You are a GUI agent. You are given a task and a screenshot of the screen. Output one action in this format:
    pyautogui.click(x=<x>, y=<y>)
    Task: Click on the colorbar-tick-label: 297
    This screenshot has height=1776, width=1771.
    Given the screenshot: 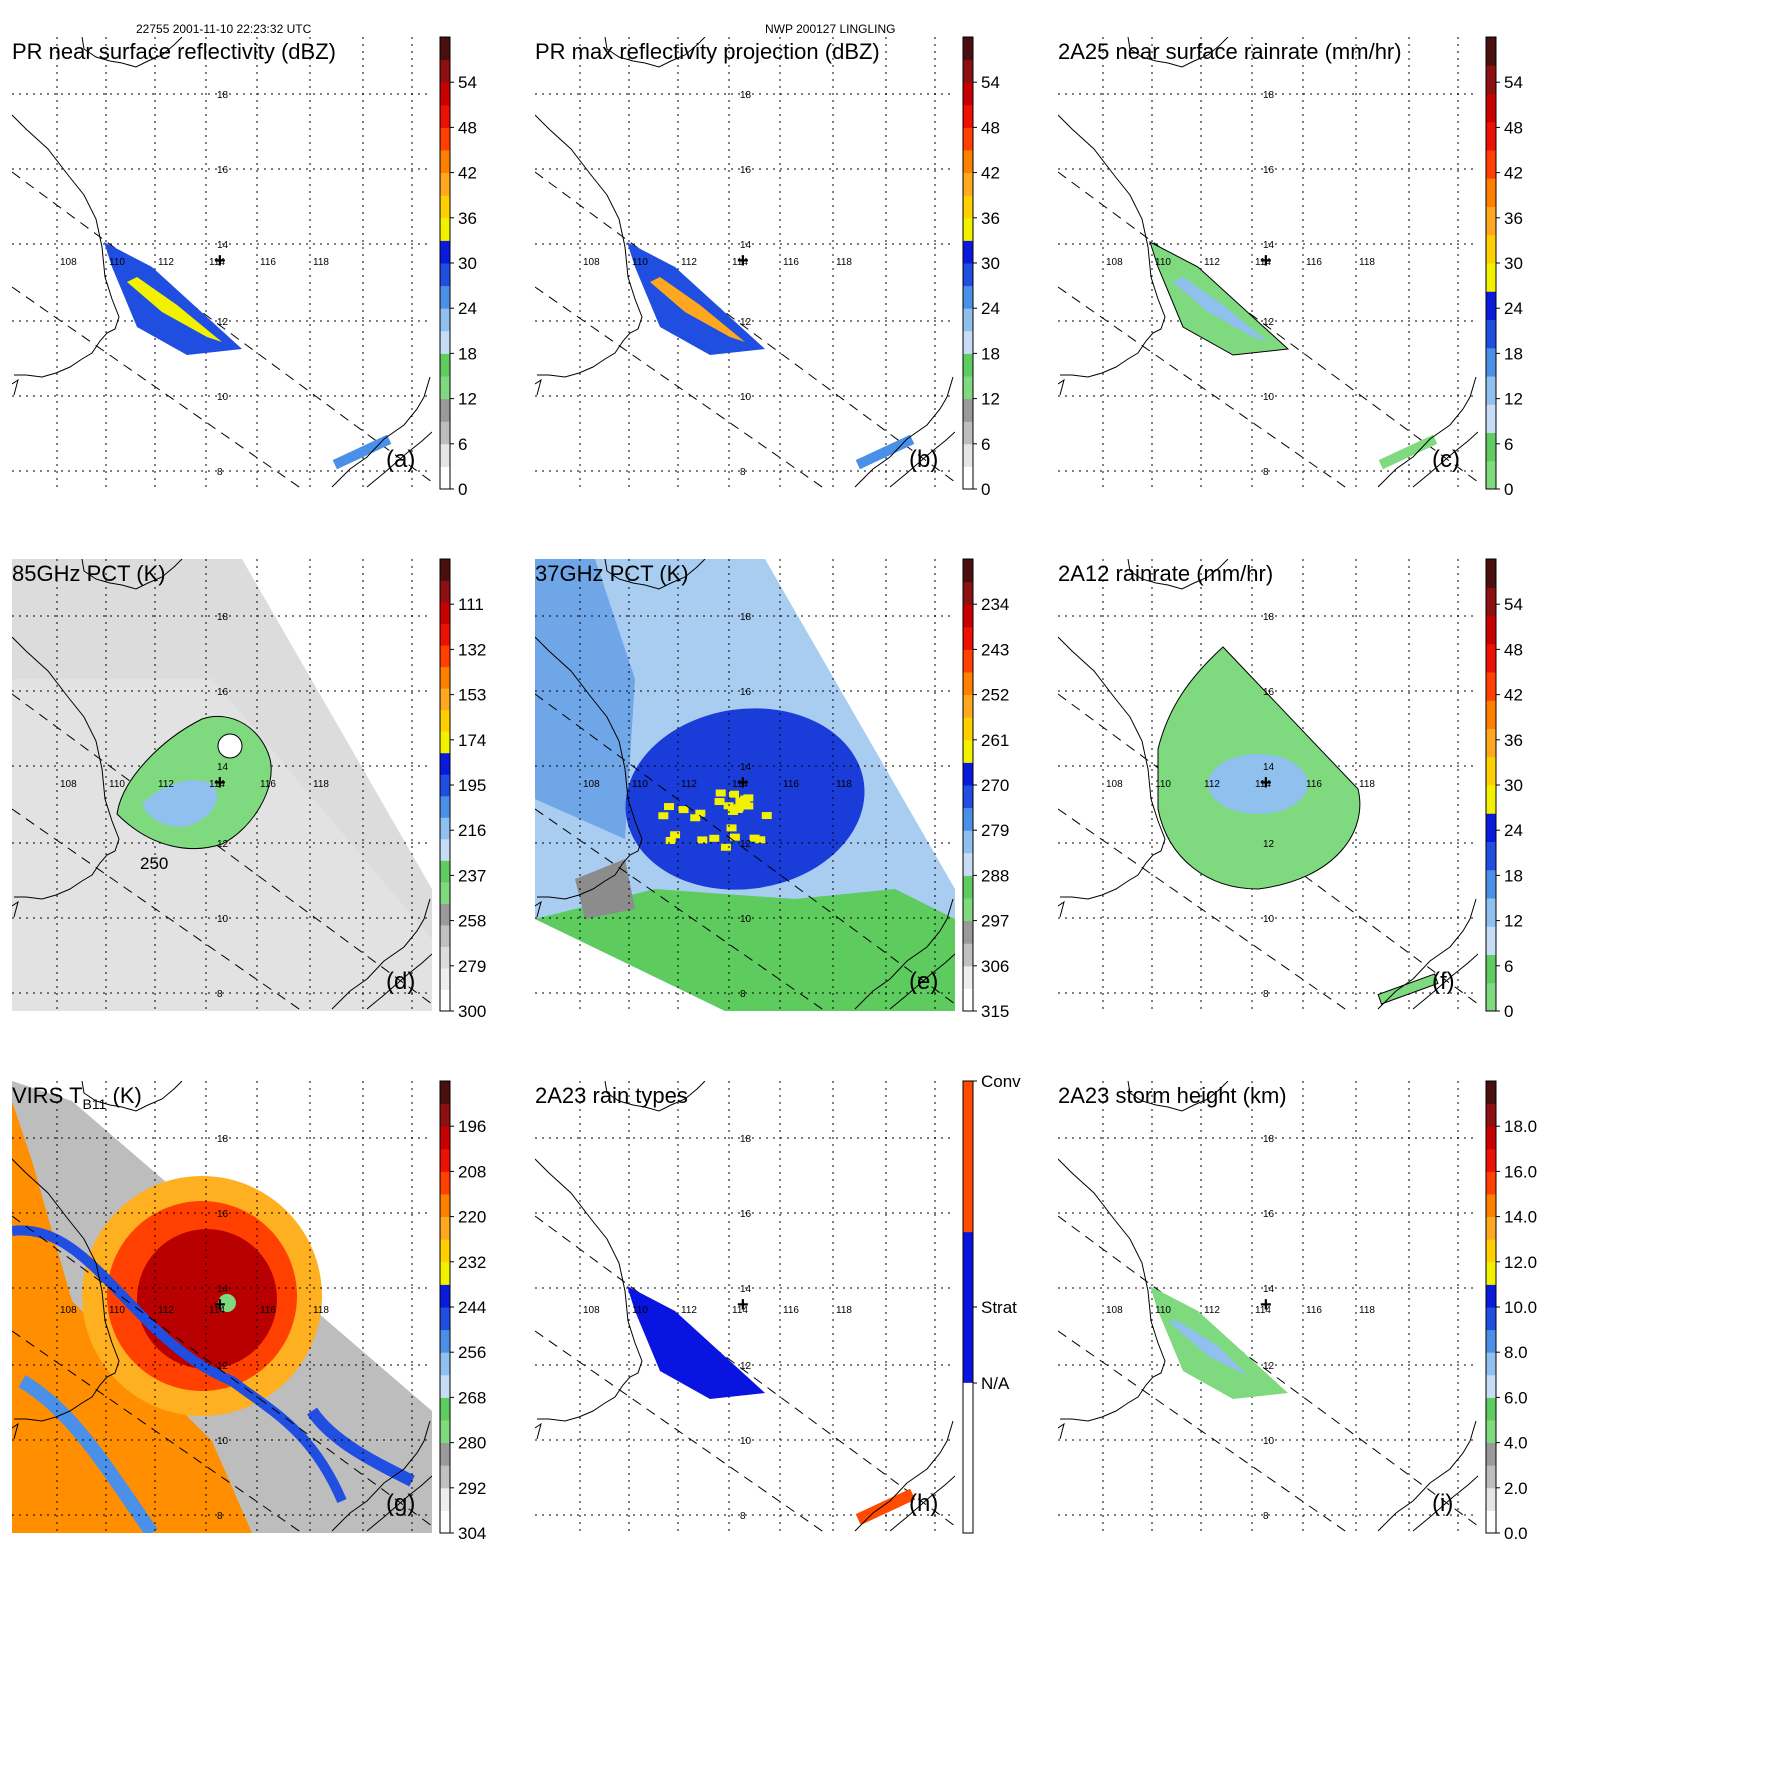 What is the action you would take?
    pyautogui.click(x=995, y=921)
    